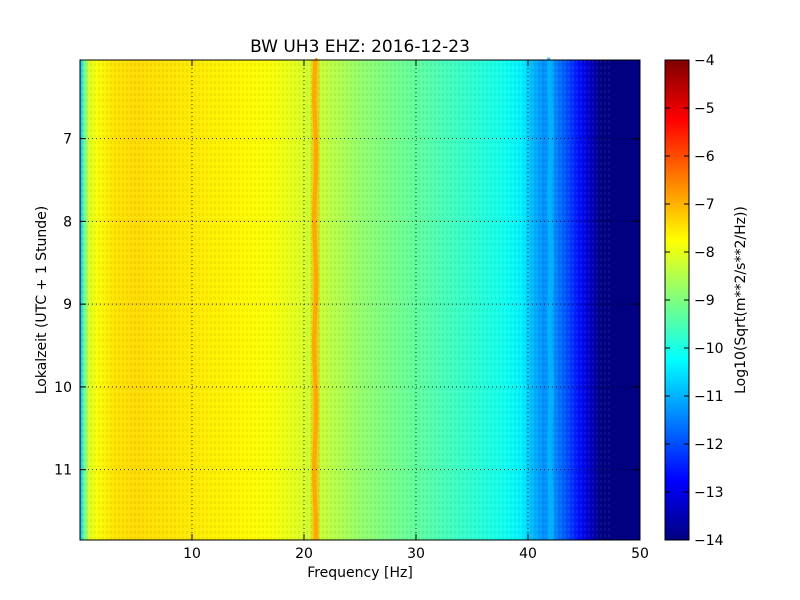  Describe the element at coordinates (42, 300) in the screenshot. I see `y-axis-label: Lokalzeit (UTC + 1 Stunde)` at that location.